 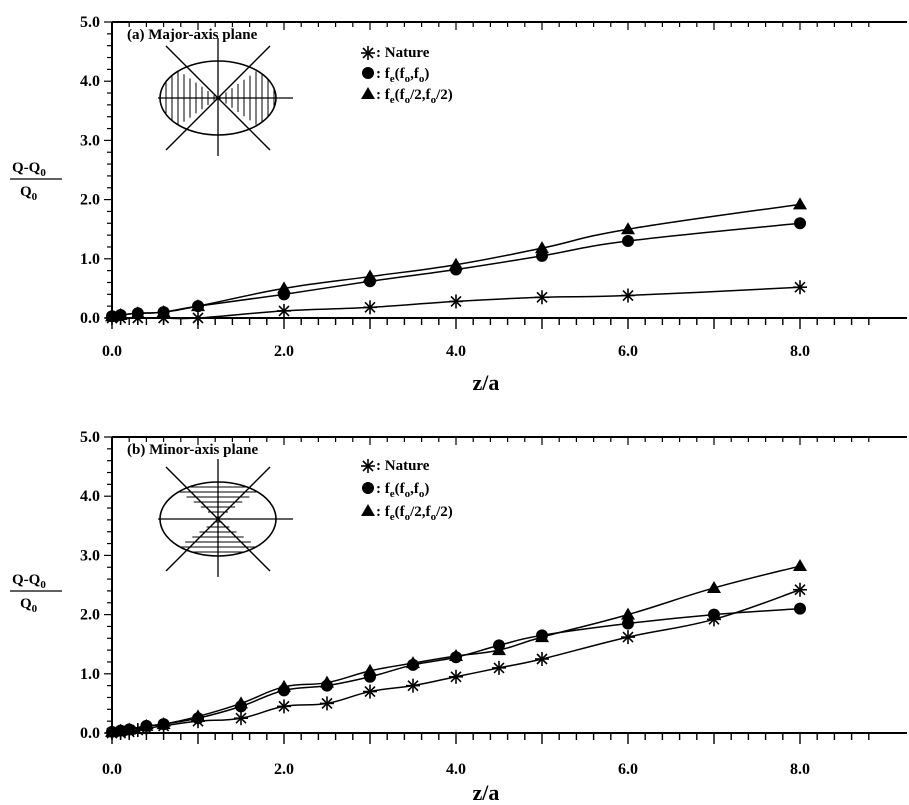 What do you see at coordinates (192, 35) in the screenshot?
I see `panel-title: (a) Major-axis plane` at bounding box center [192, 35].